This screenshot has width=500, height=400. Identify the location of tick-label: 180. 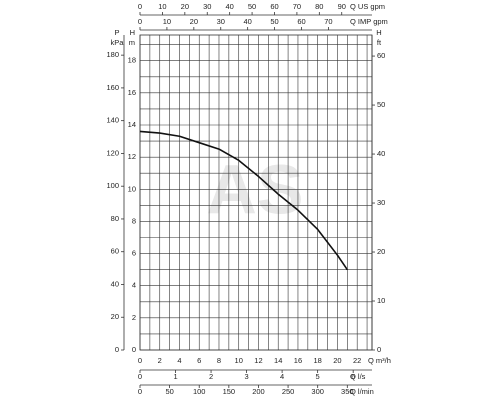
(112, 54).